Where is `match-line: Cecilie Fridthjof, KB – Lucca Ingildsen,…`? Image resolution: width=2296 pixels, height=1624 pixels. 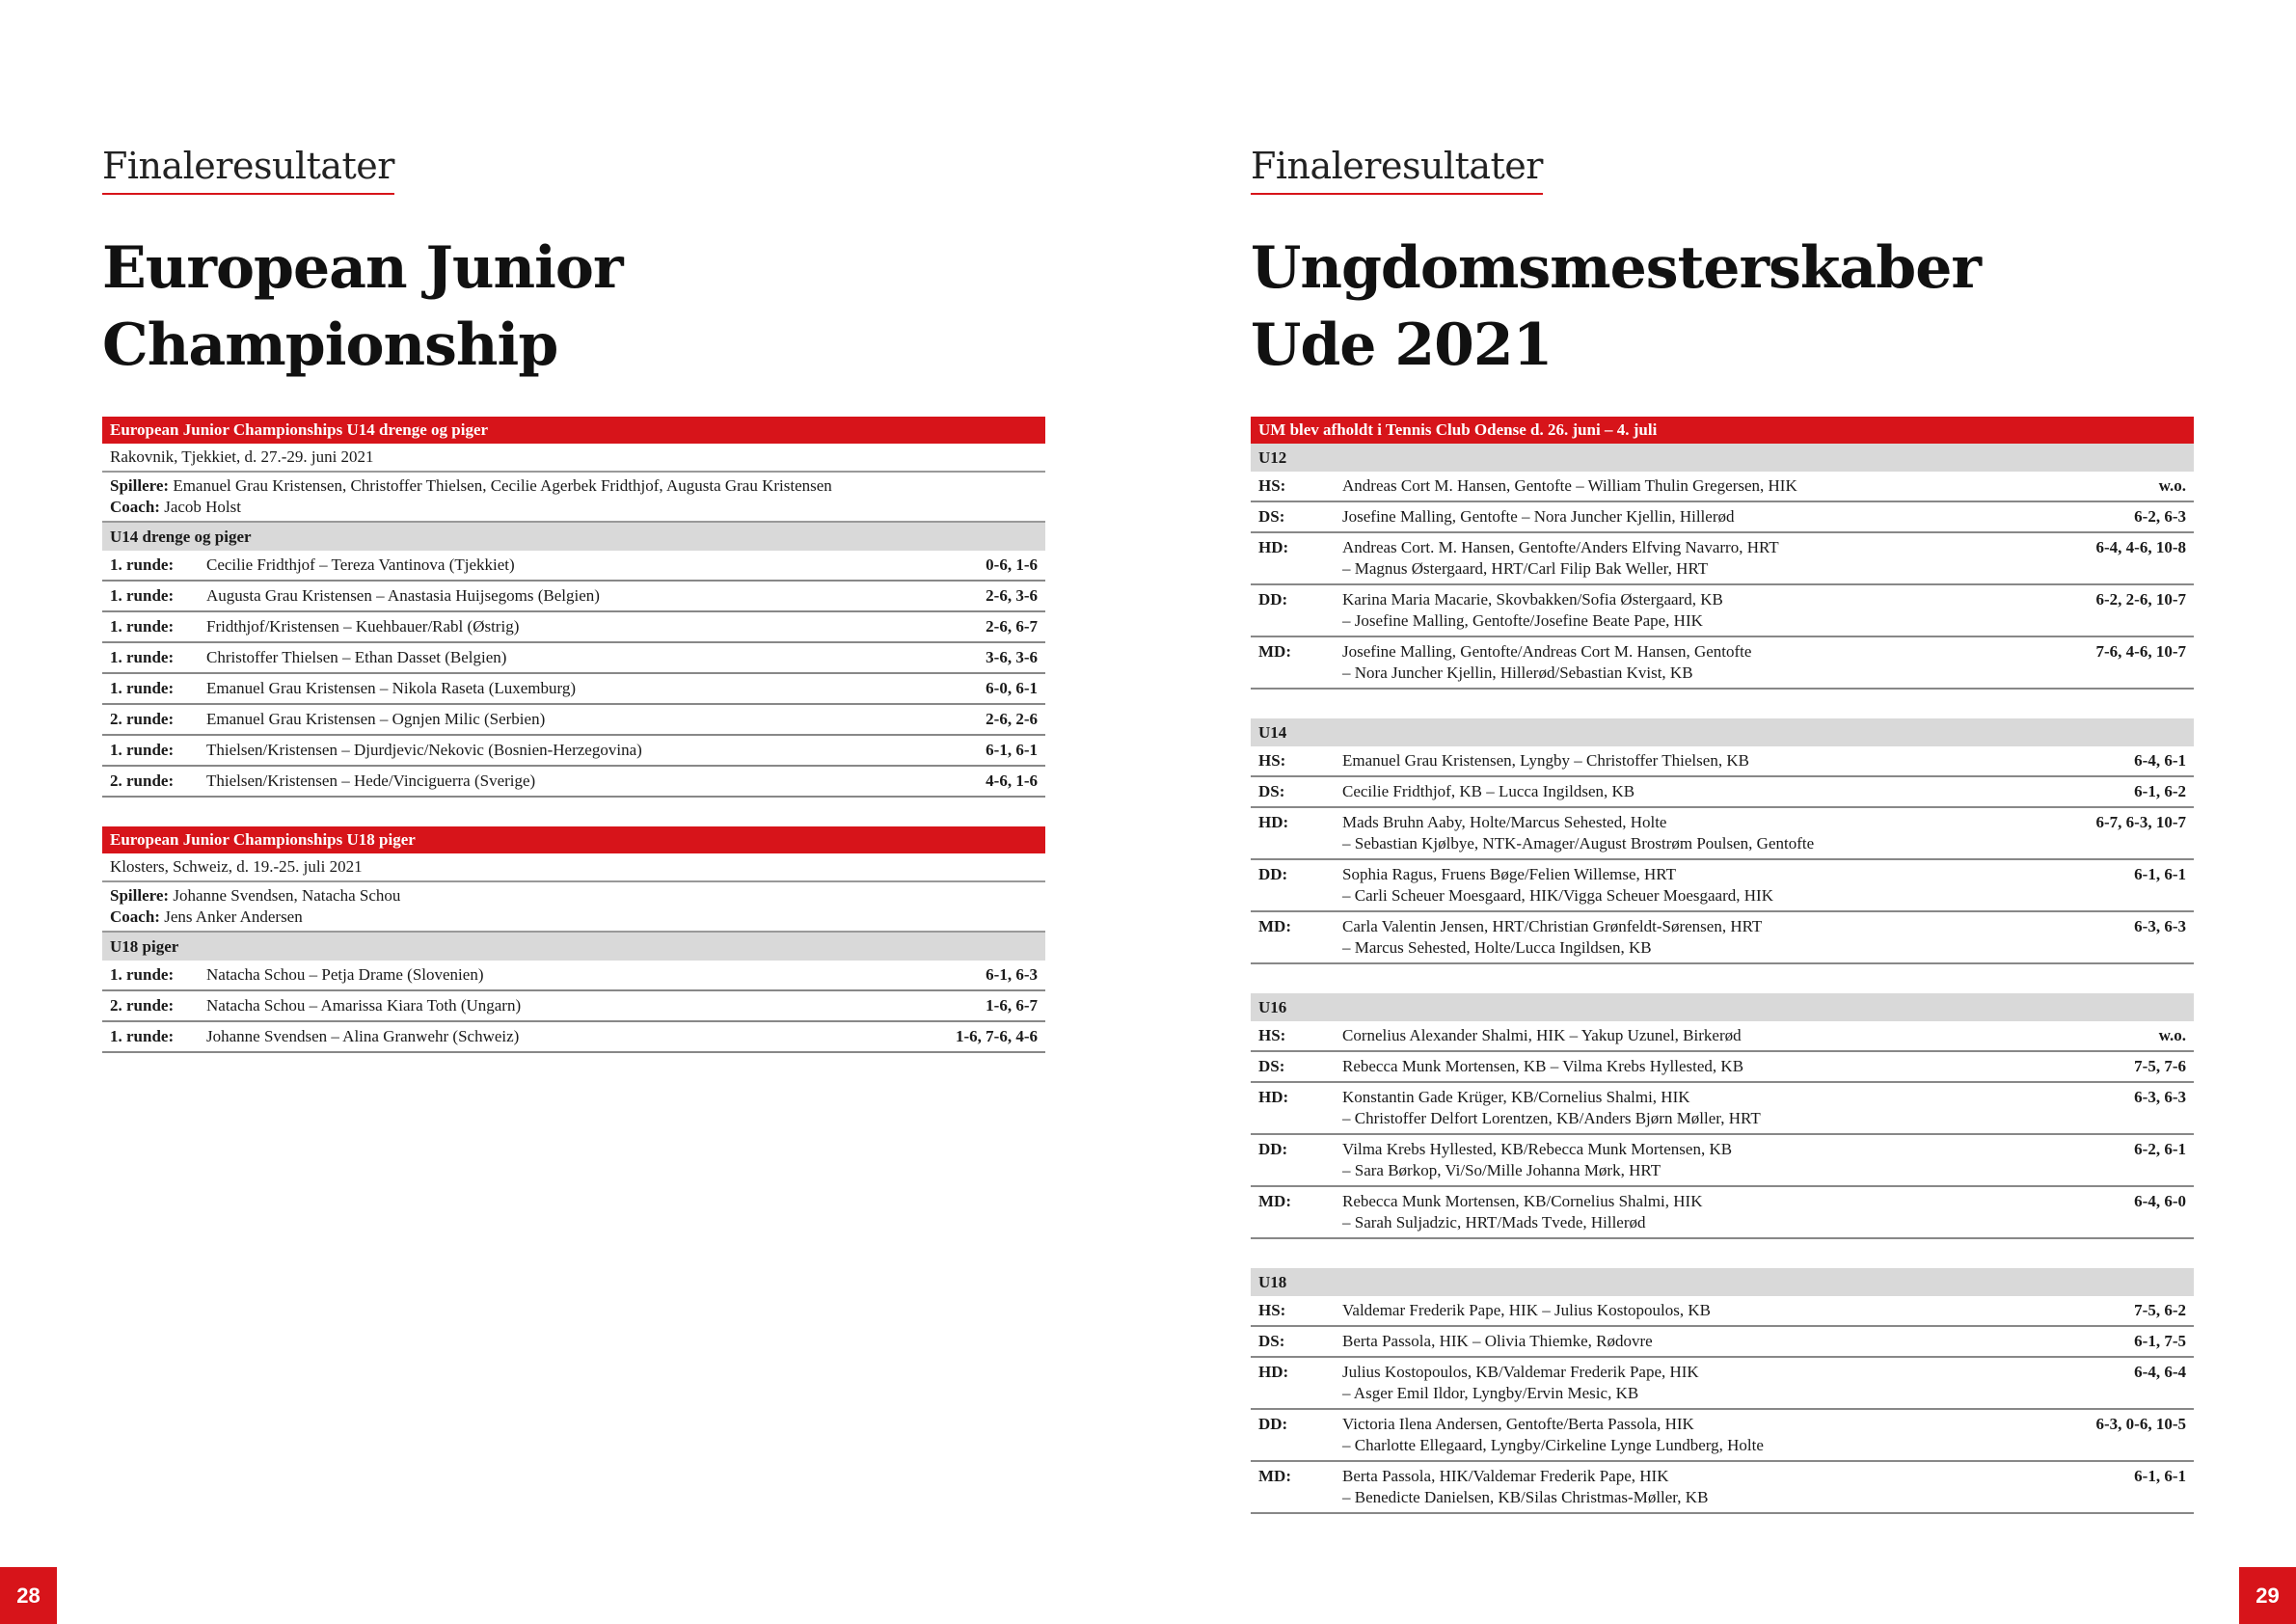 match-line: Cecilie Fridthjof, KB – Lucca Ingildsen,… is located at coordinates (1488, 791).